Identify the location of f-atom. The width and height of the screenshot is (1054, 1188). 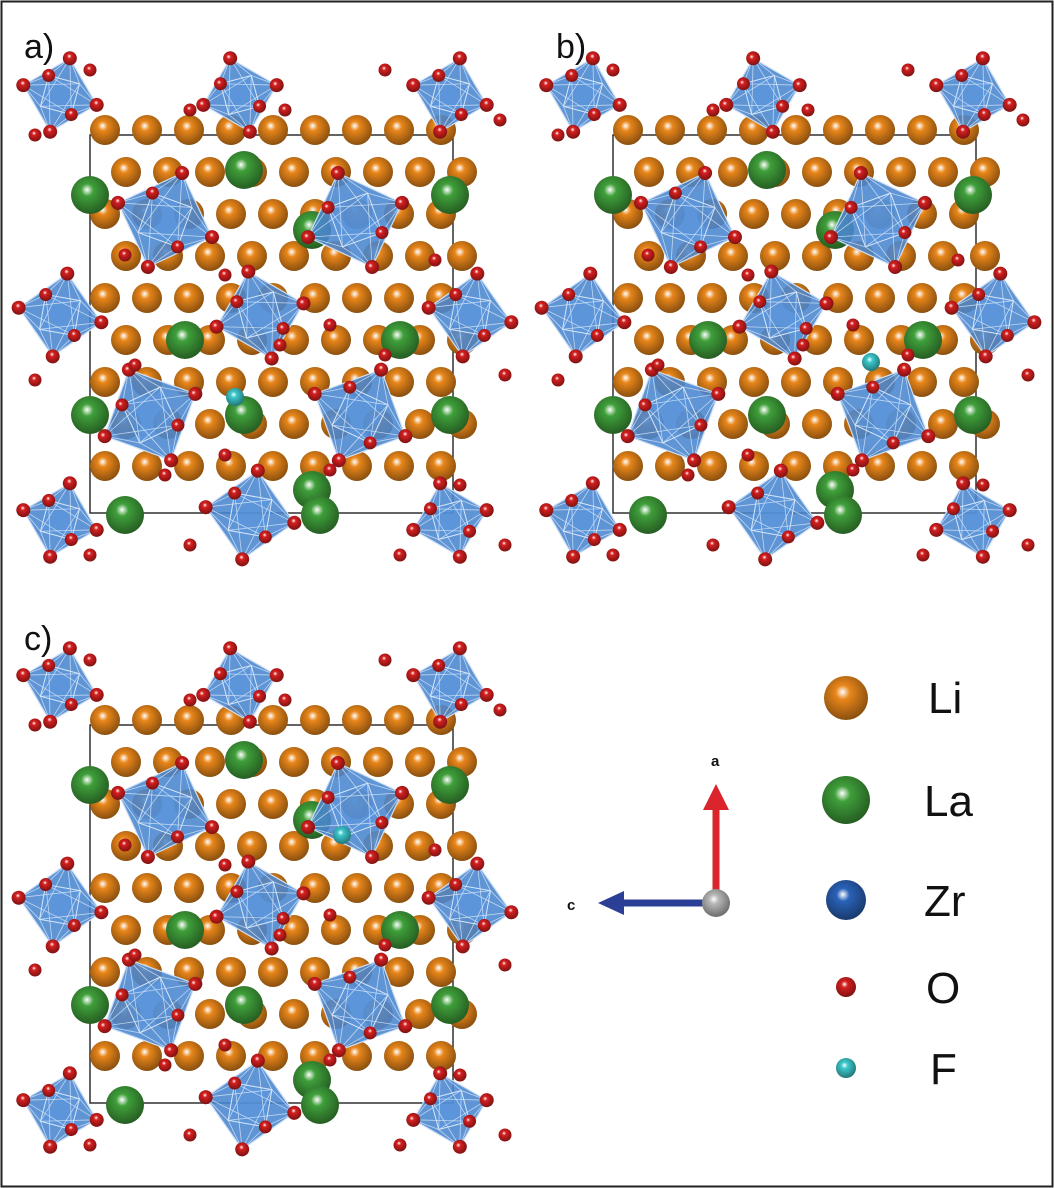
(871, 362).